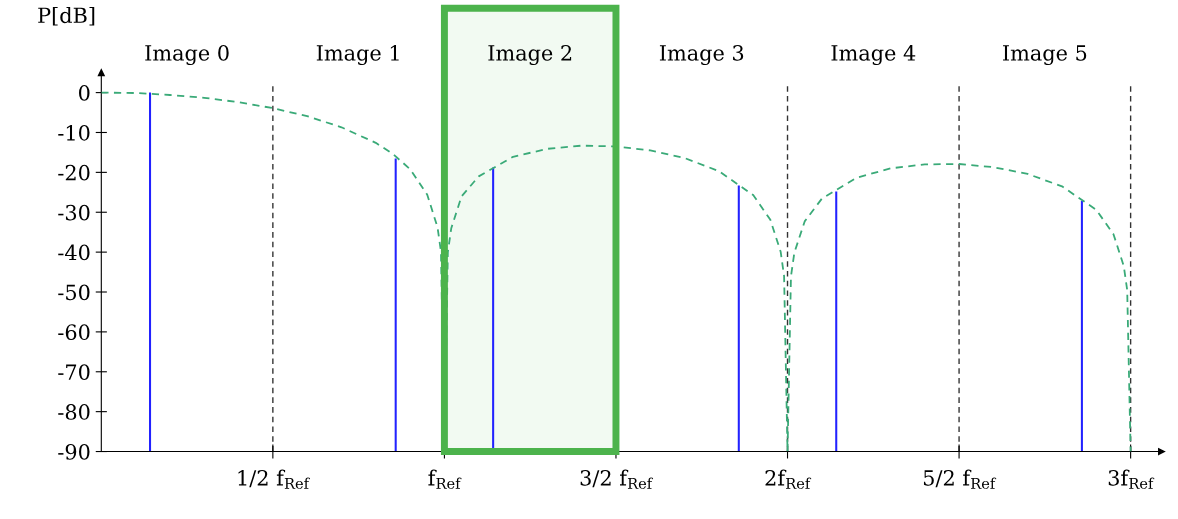 The height and width of the screenshot is (519, 1178). Describe the element at coordinates (445, 479) in the screenshot. I see `x-tick-label: f$_{Ref}$` at that location.